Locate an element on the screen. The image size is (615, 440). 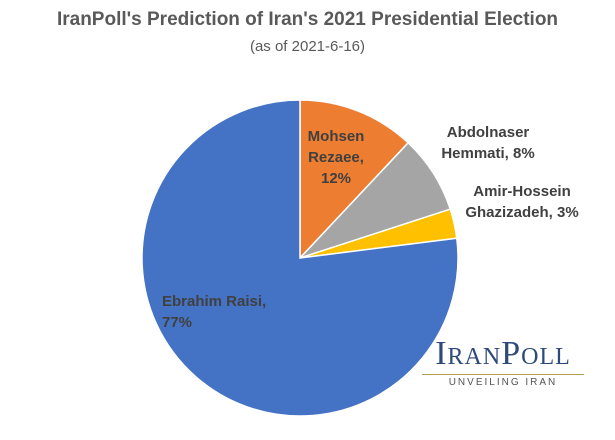
chart-subtitle: (as of 2021-6-16) is located at coordinates (307, 46).